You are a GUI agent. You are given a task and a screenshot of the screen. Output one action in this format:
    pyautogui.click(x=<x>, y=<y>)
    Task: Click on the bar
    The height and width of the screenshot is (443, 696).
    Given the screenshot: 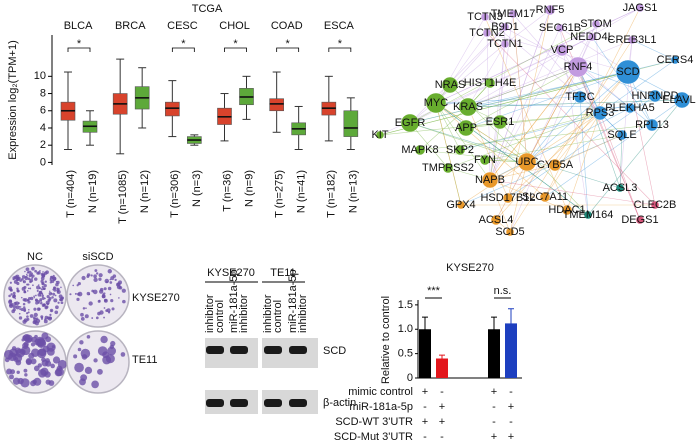 What is the action you would take?
    pyautogui.click(x=442, y=368)
    